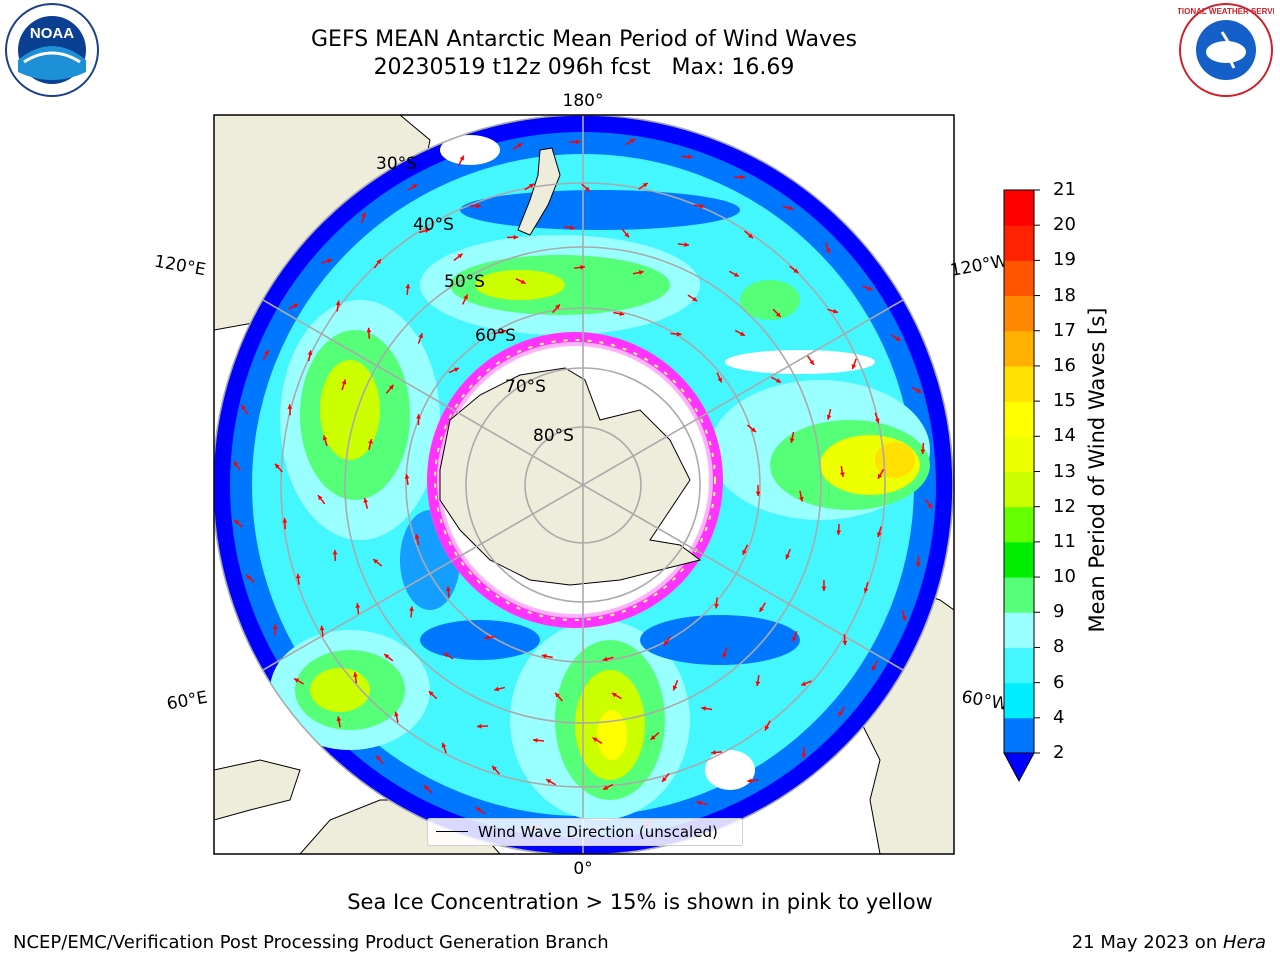 This screenshot has width=1280, height=960. What do you see at coordinates (1059, 717) in the screenshot?
I see `colorbar-tick-label: 4` at bounding box center [1059, 717].